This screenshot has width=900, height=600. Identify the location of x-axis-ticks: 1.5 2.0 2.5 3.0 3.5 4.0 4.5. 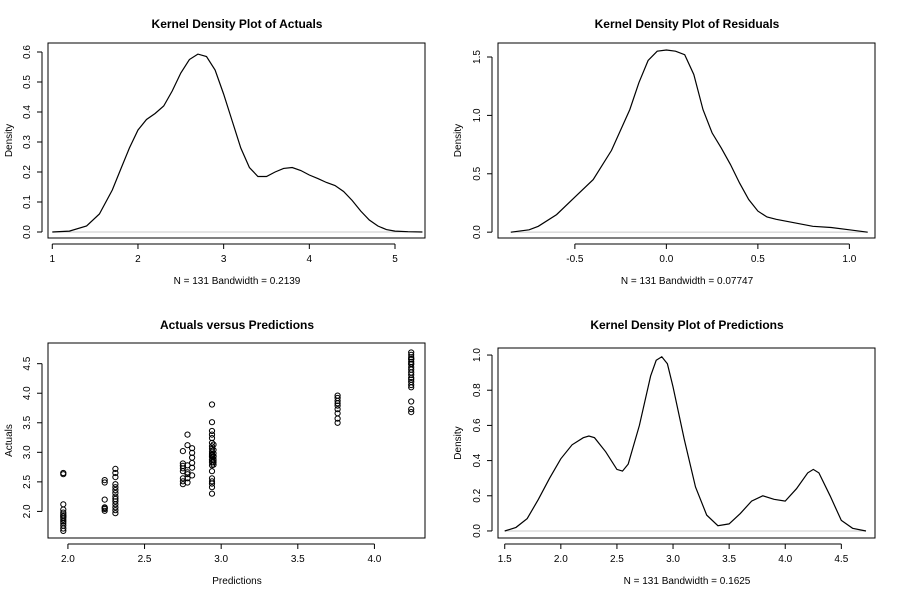
(673, 554).